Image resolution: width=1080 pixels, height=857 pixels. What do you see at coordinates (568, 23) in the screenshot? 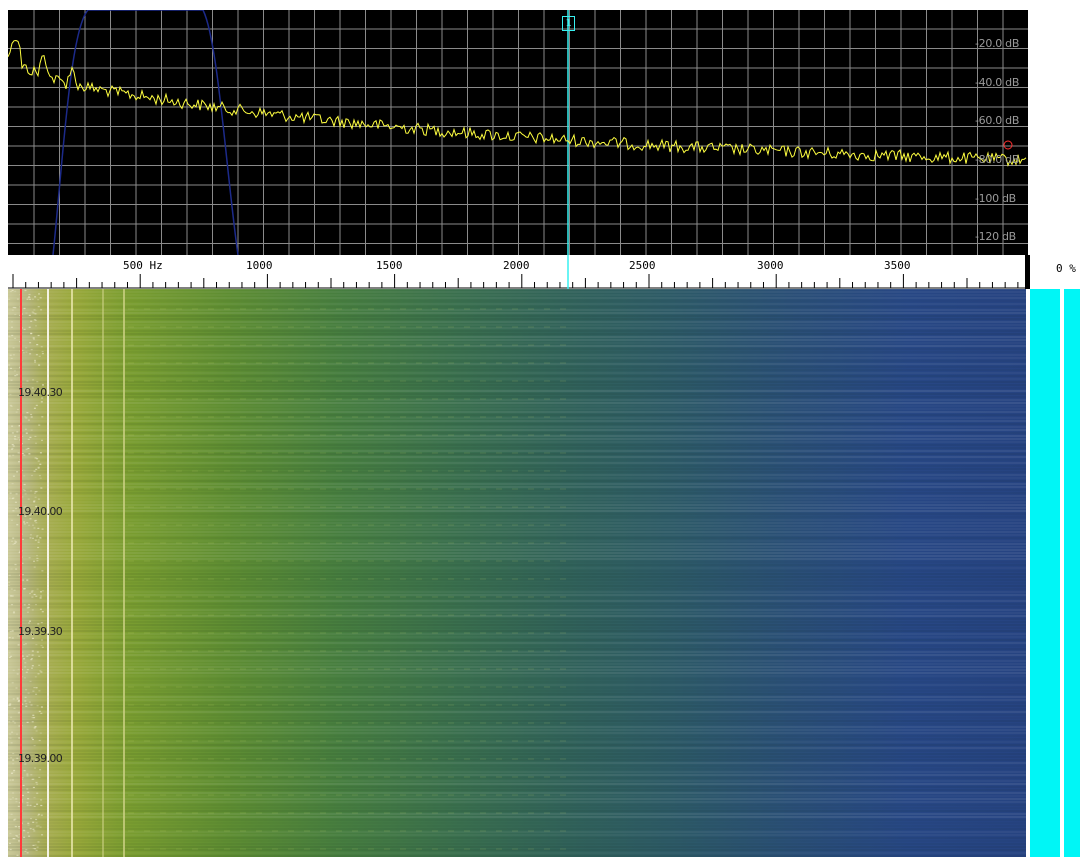
I see `marker-1-label: 1` at bounding box center [568, 23].